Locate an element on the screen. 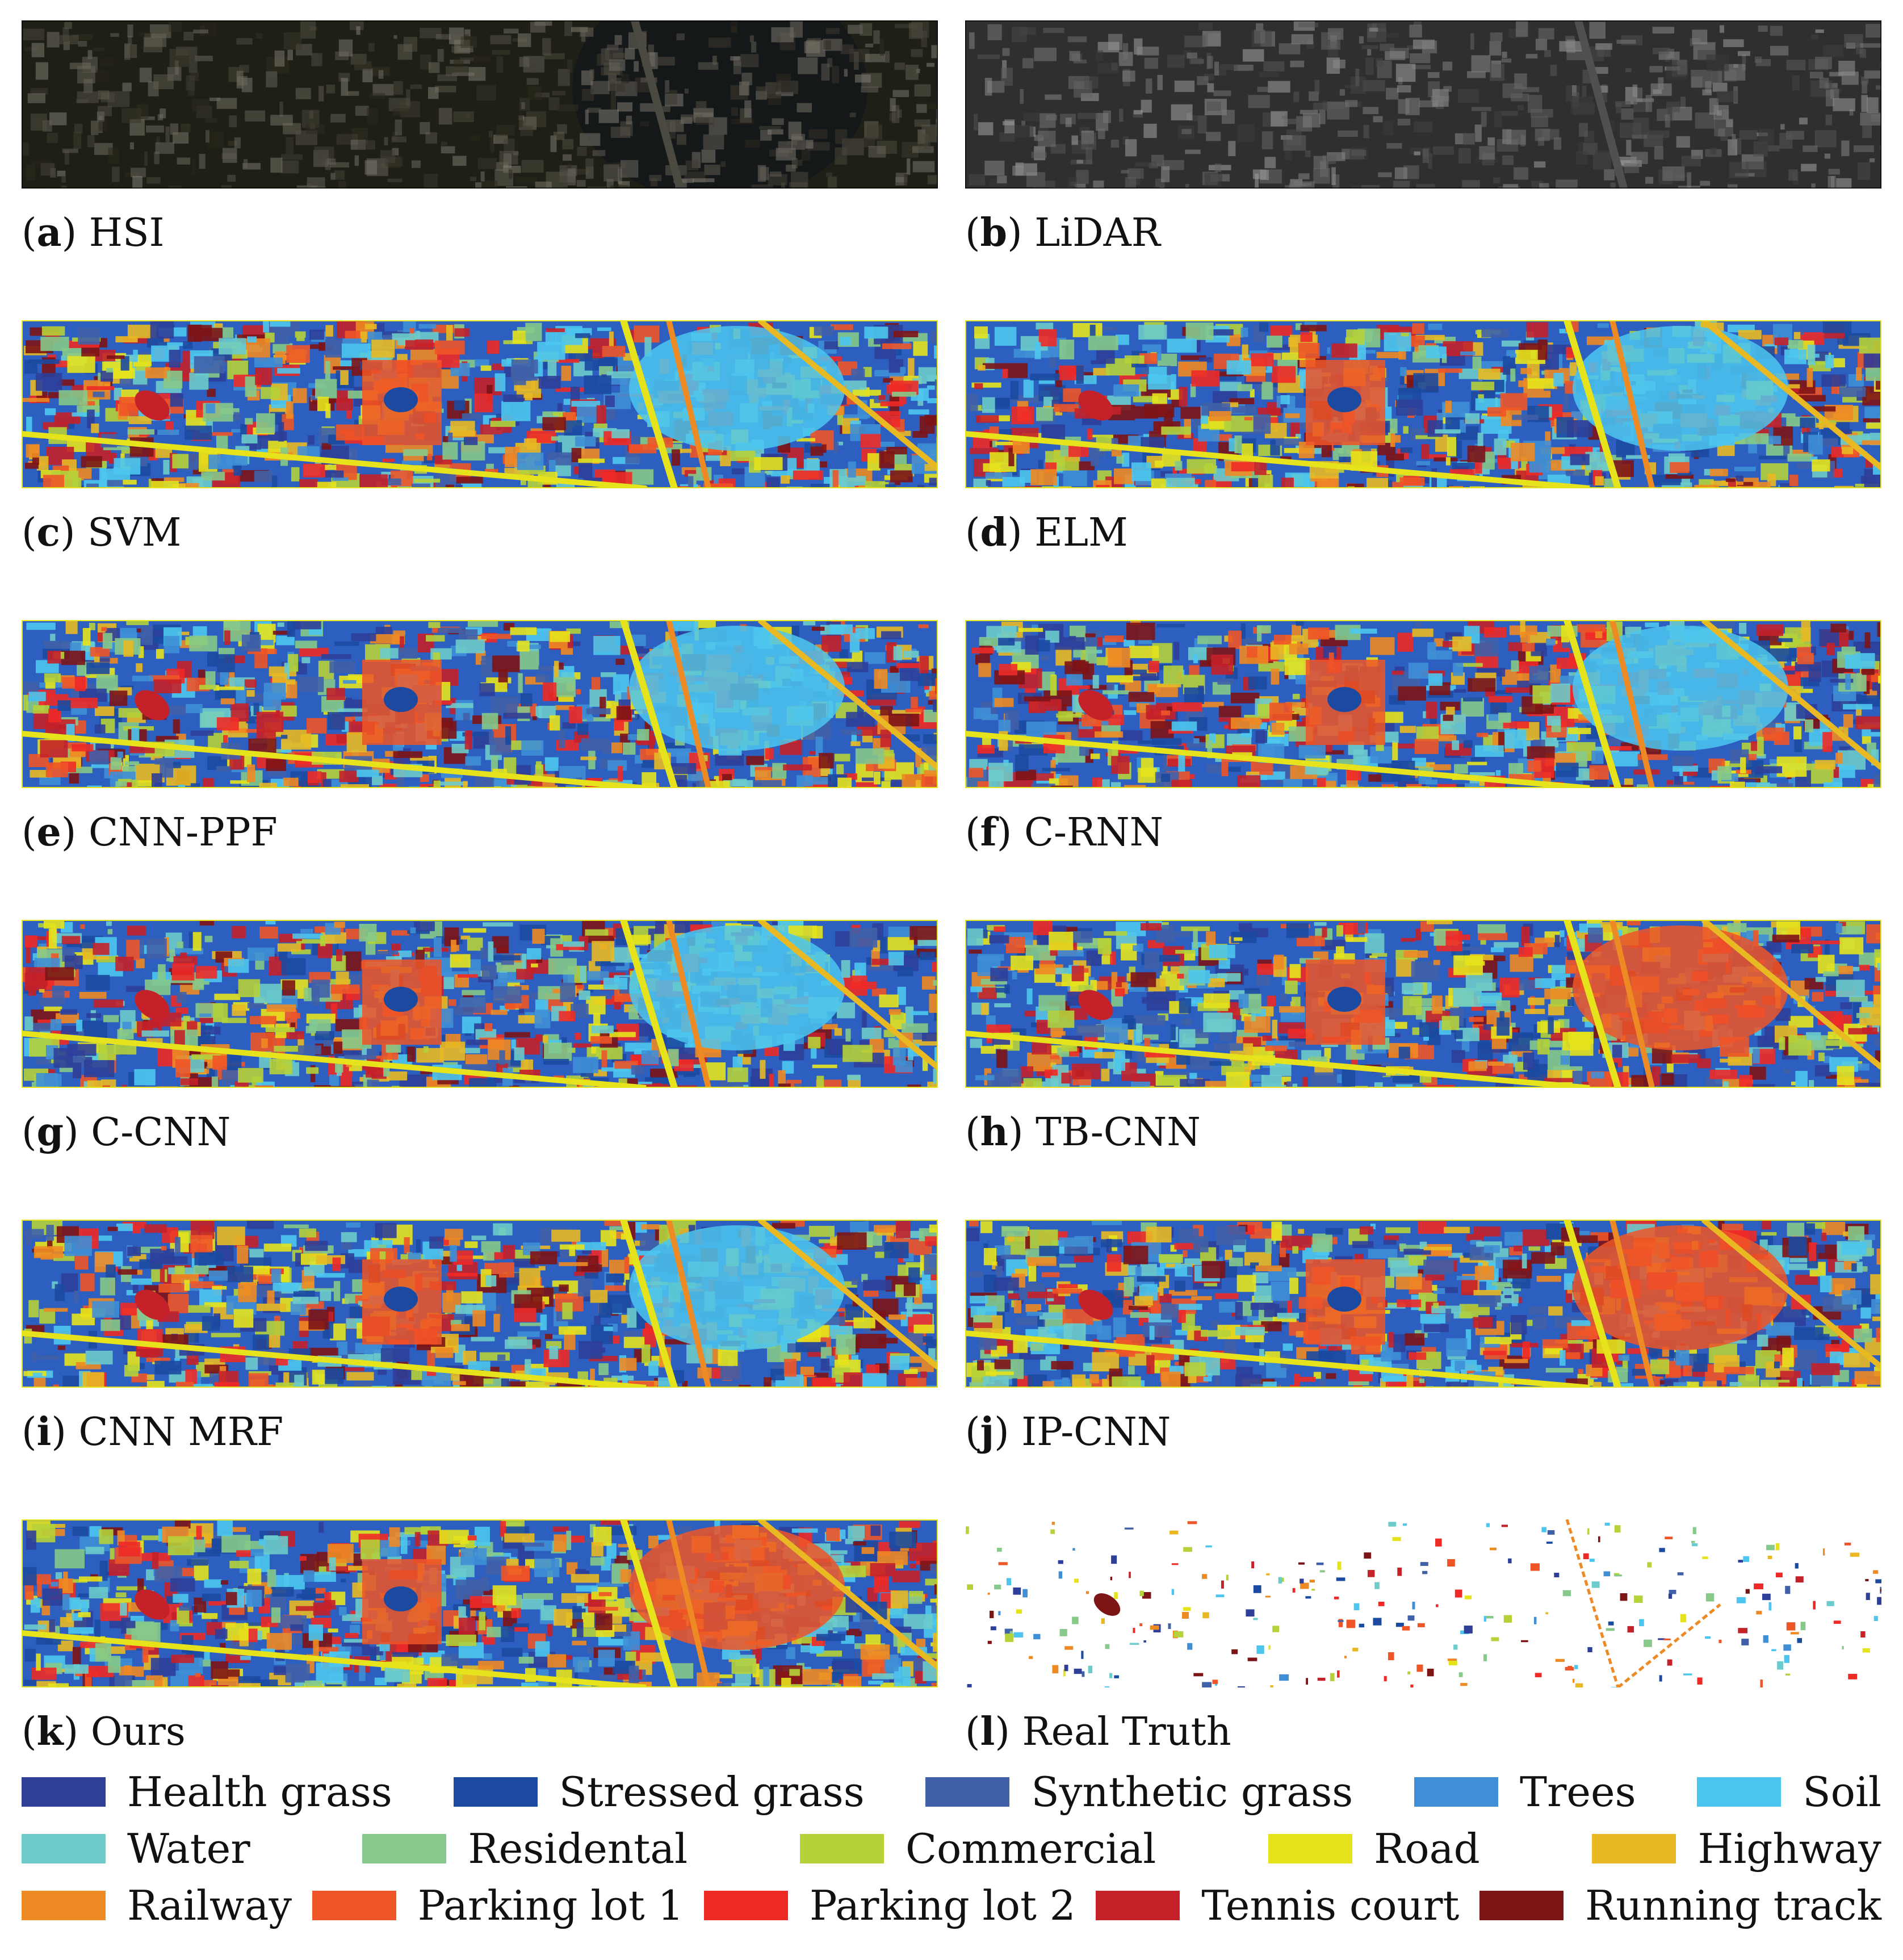  legend-item-residental: Residental is located at coordinates (525, 1848).